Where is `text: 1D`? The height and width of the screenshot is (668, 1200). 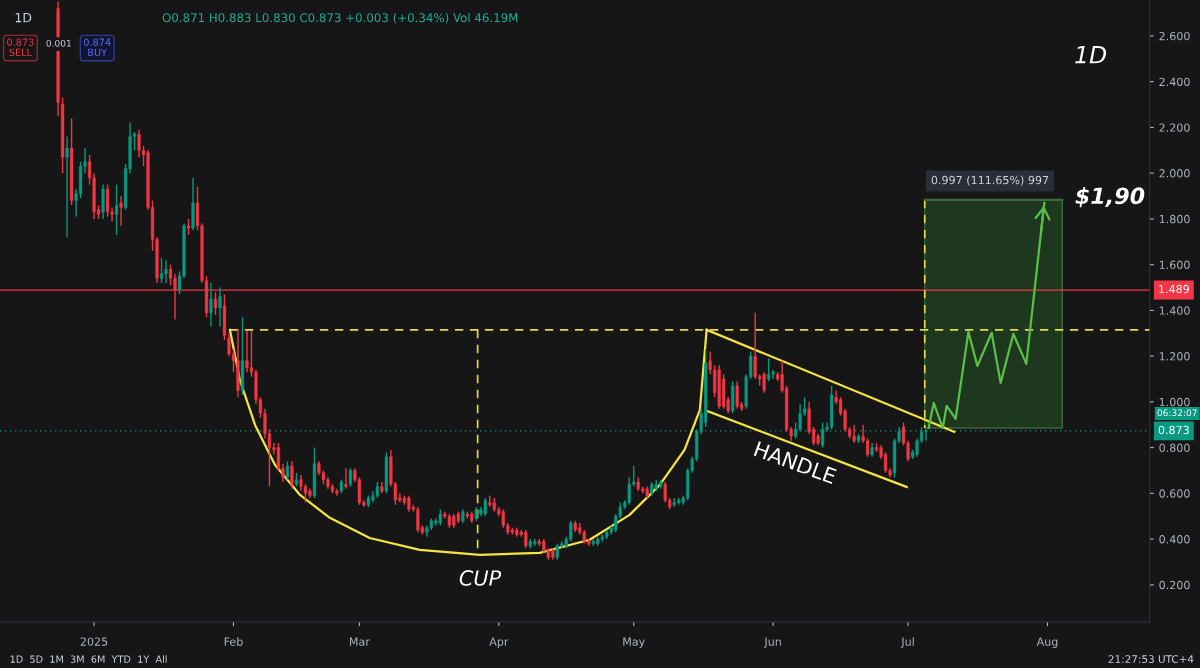
text: 1D is located at coordinates (1091, 55).